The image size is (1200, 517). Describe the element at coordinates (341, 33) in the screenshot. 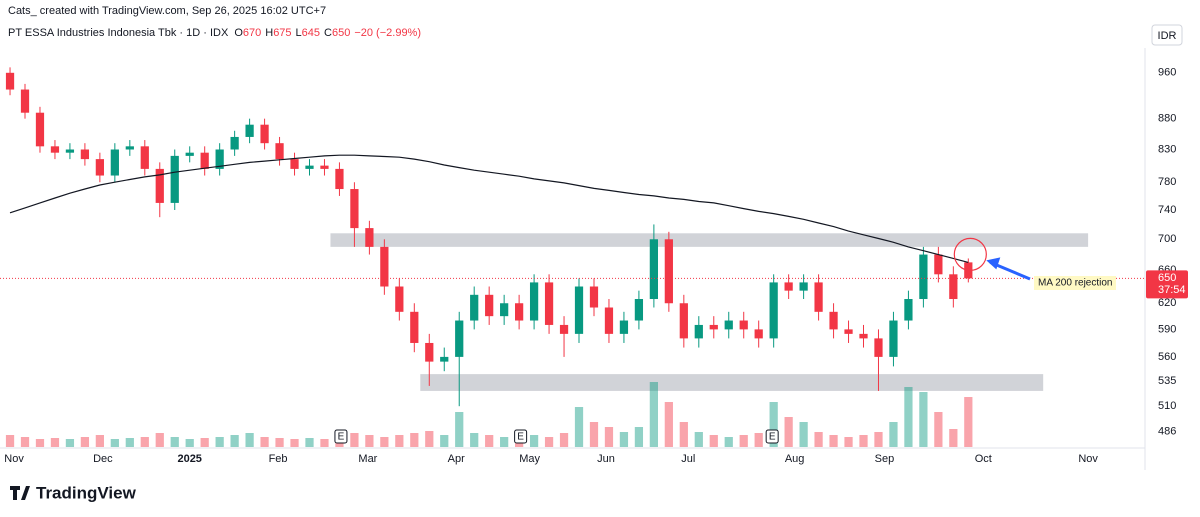

I see `ohlc-value: 650` at that location.